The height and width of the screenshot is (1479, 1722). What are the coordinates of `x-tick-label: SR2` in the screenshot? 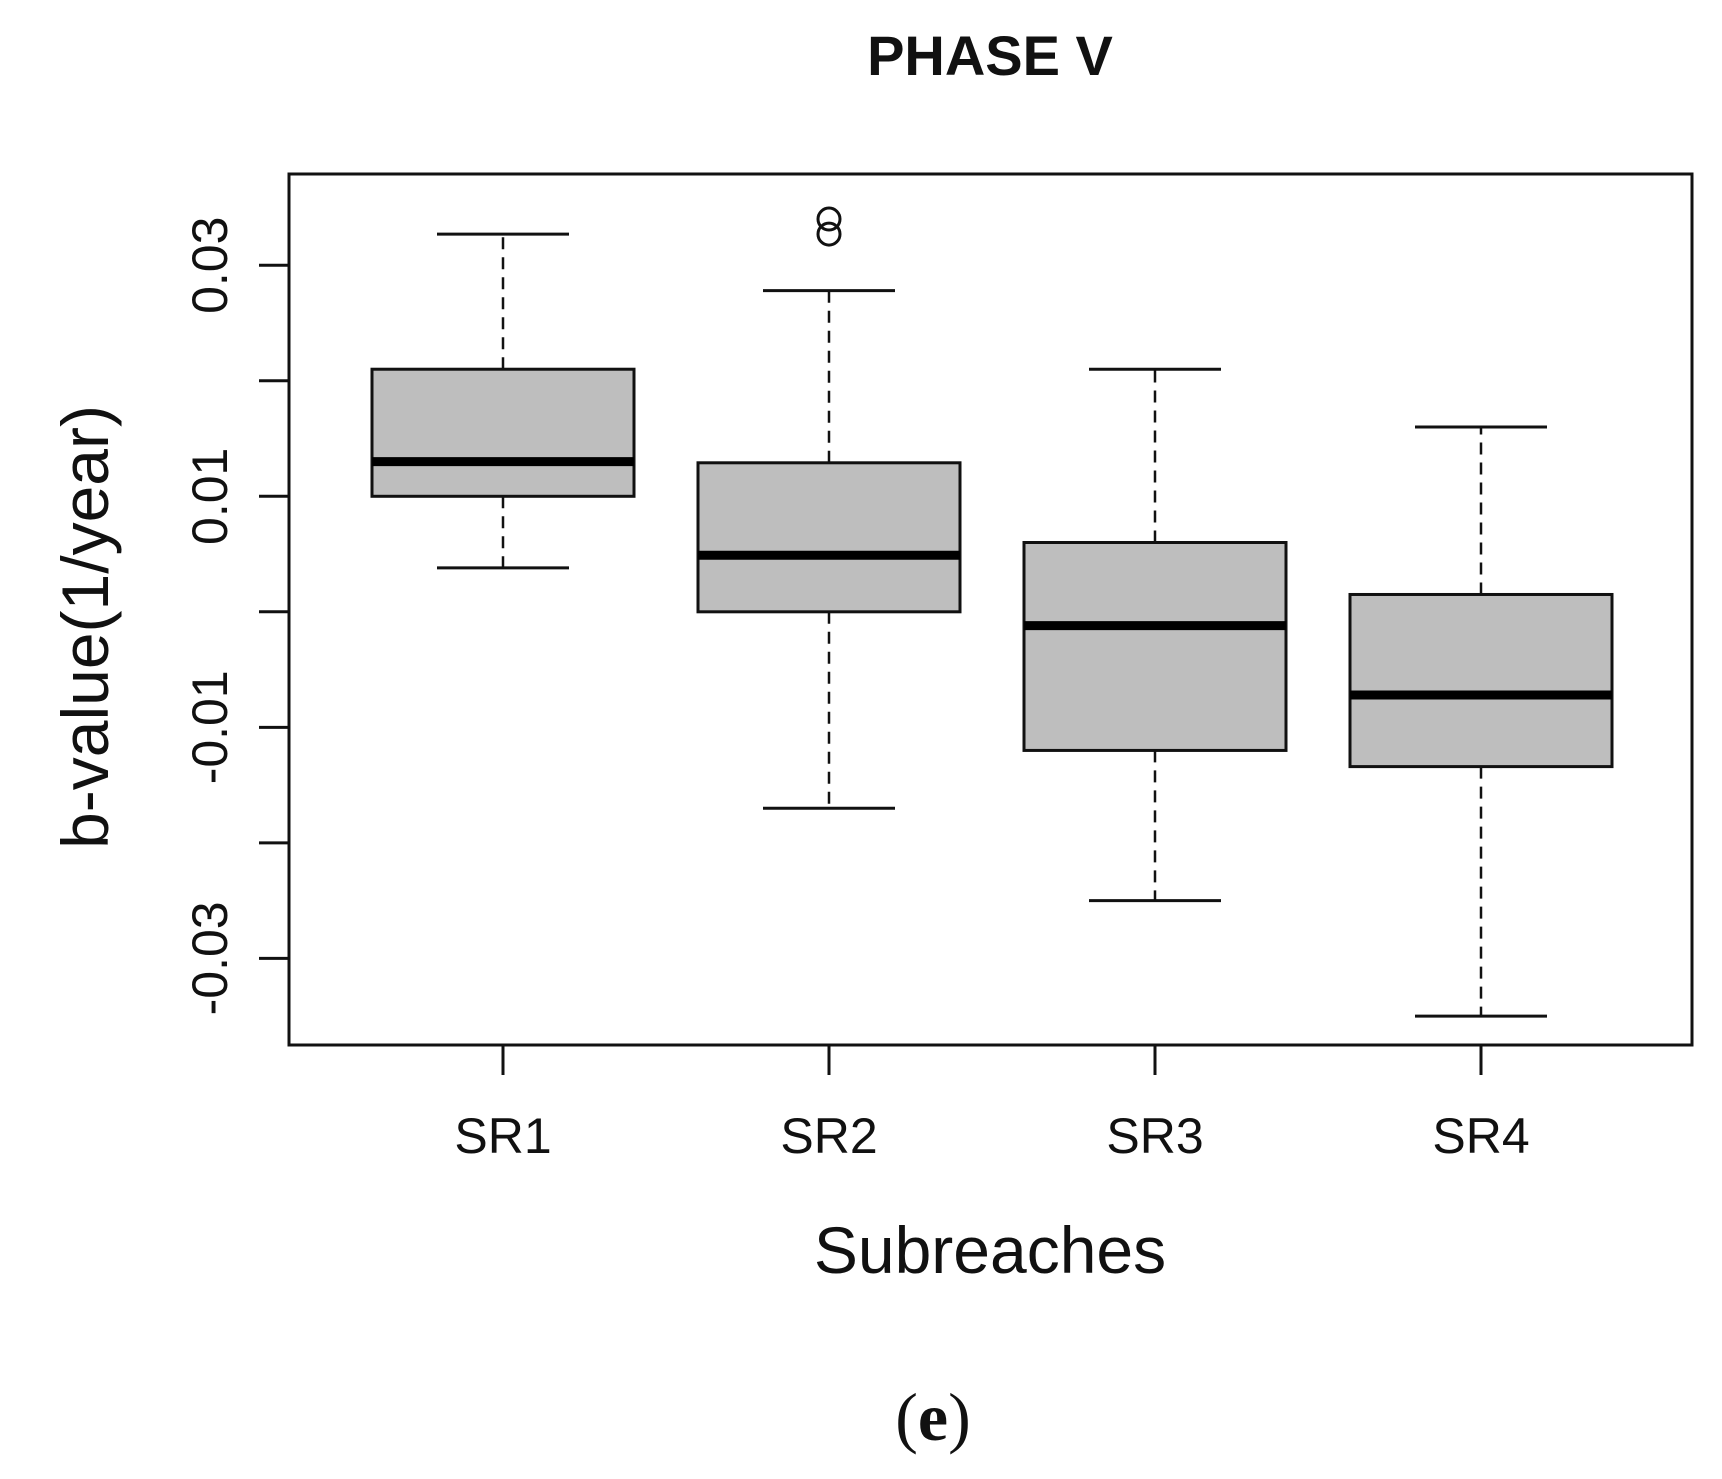 It's located at (828, 1136).